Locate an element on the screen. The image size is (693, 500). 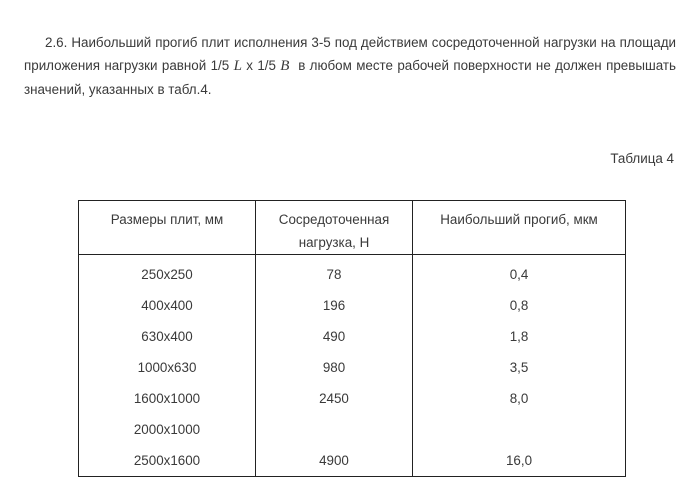
cell-deflection is located at coordinates (519, 429).